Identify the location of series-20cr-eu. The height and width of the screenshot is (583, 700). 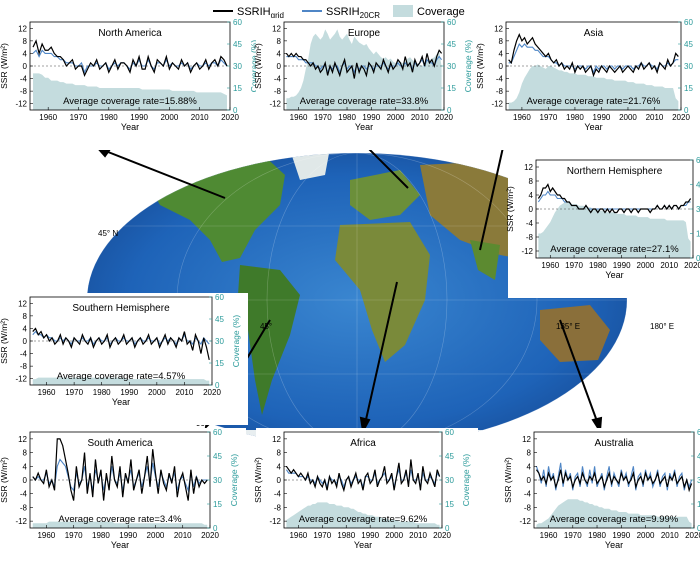
(364, 64).